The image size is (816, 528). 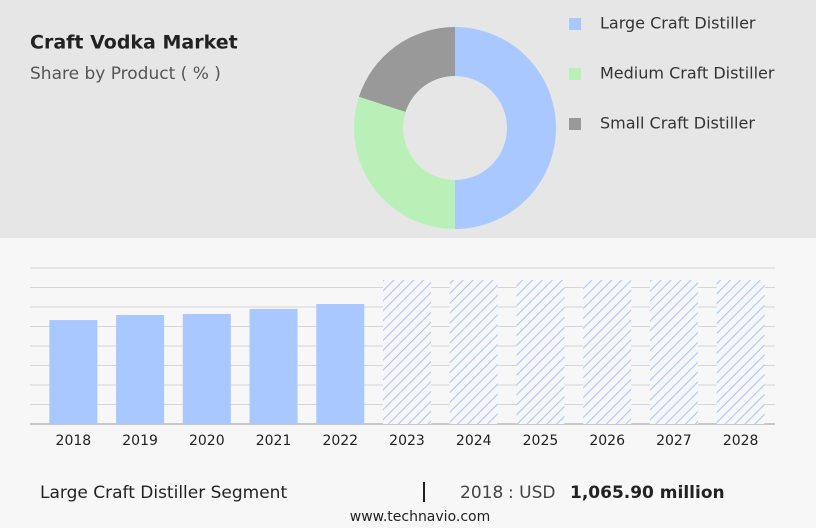 What do you see at coordinates (674, 441) in the screenshot?
I see `x-tick-label: 2027` at bounding box center [674, 441].